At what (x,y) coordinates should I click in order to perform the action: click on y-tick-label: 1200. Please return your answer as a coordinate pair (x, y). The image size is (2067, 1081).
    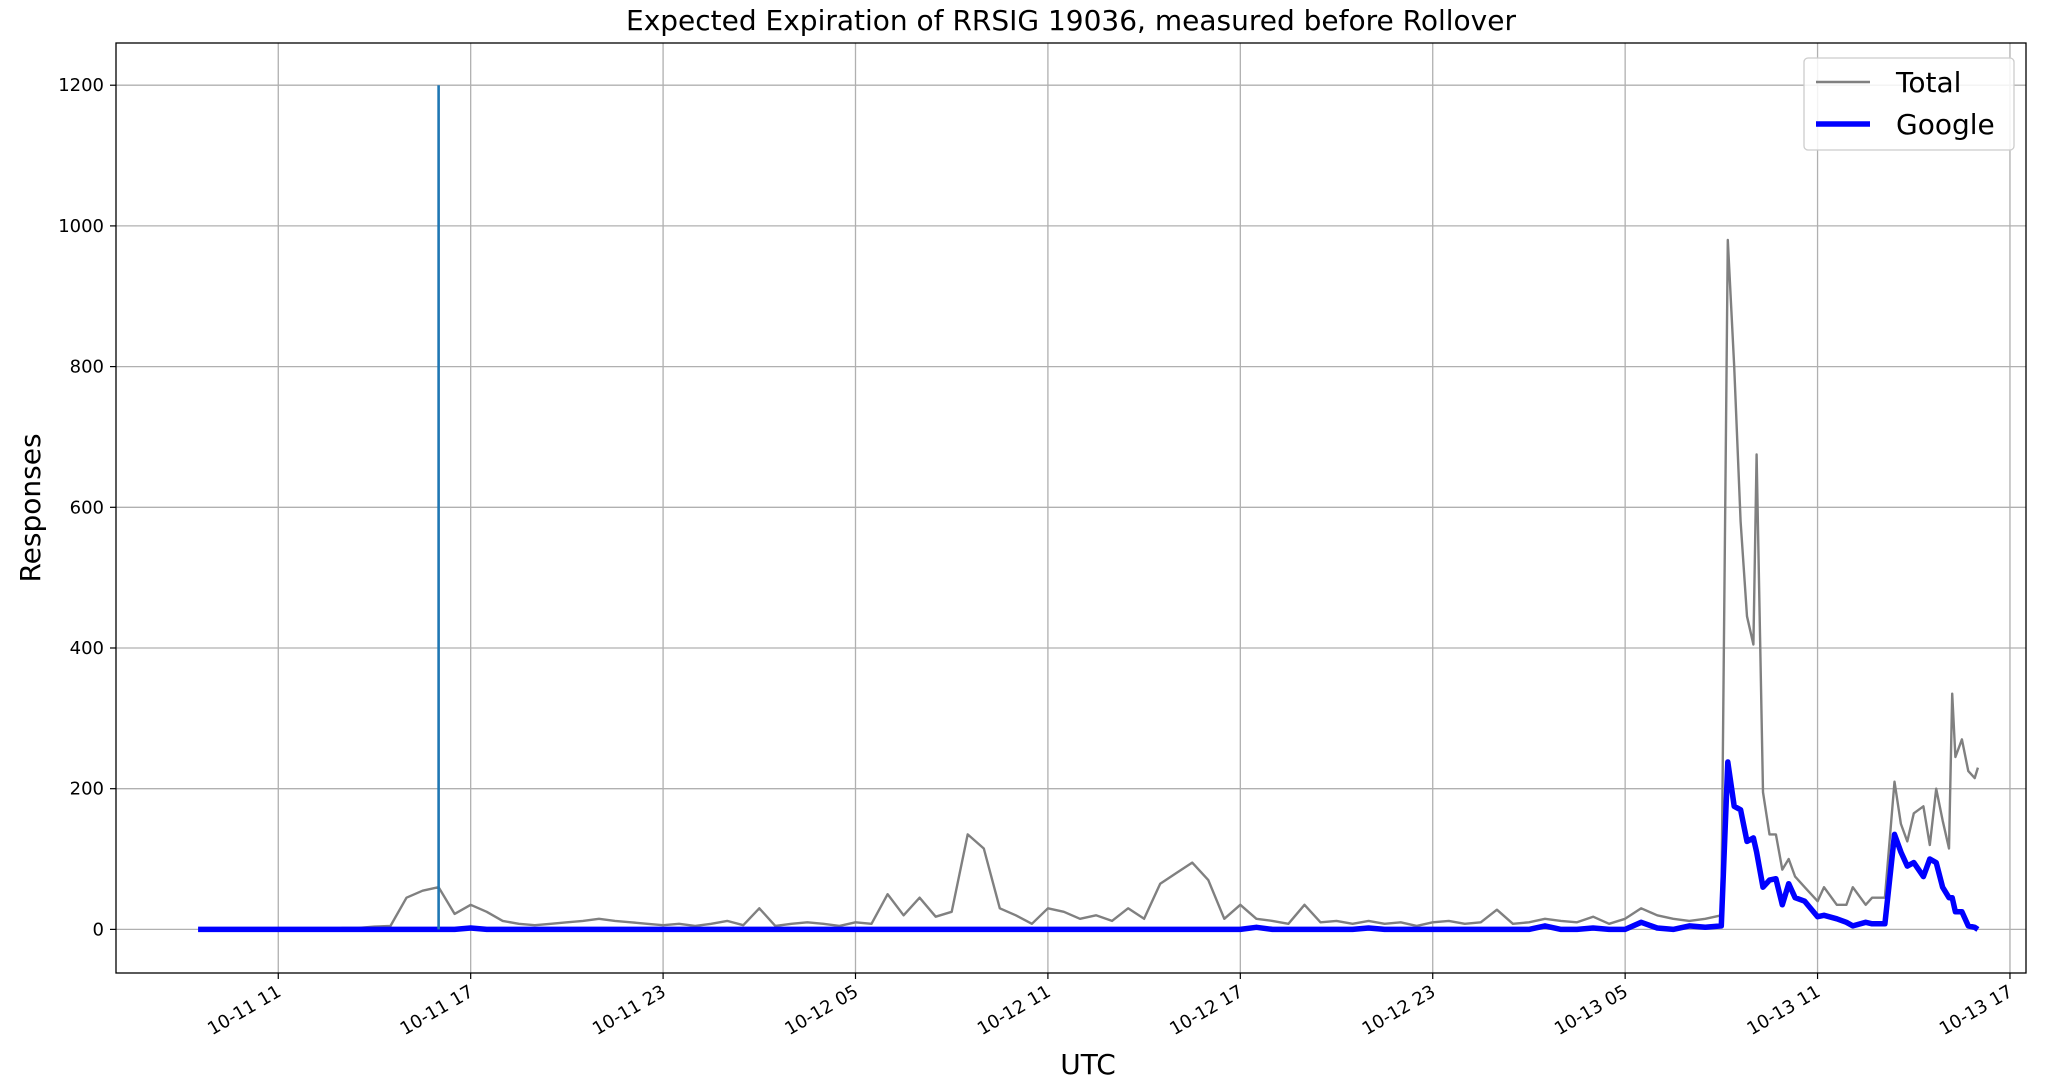
    Looking at the image, I should click on (81, 85).